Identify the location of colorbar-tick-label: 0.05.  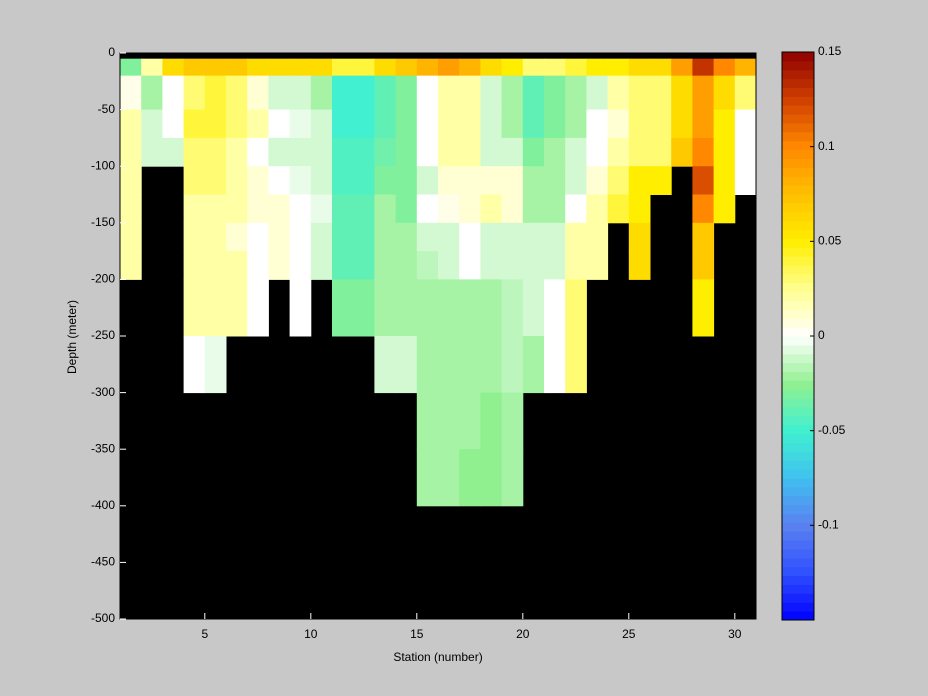
(830, 241).